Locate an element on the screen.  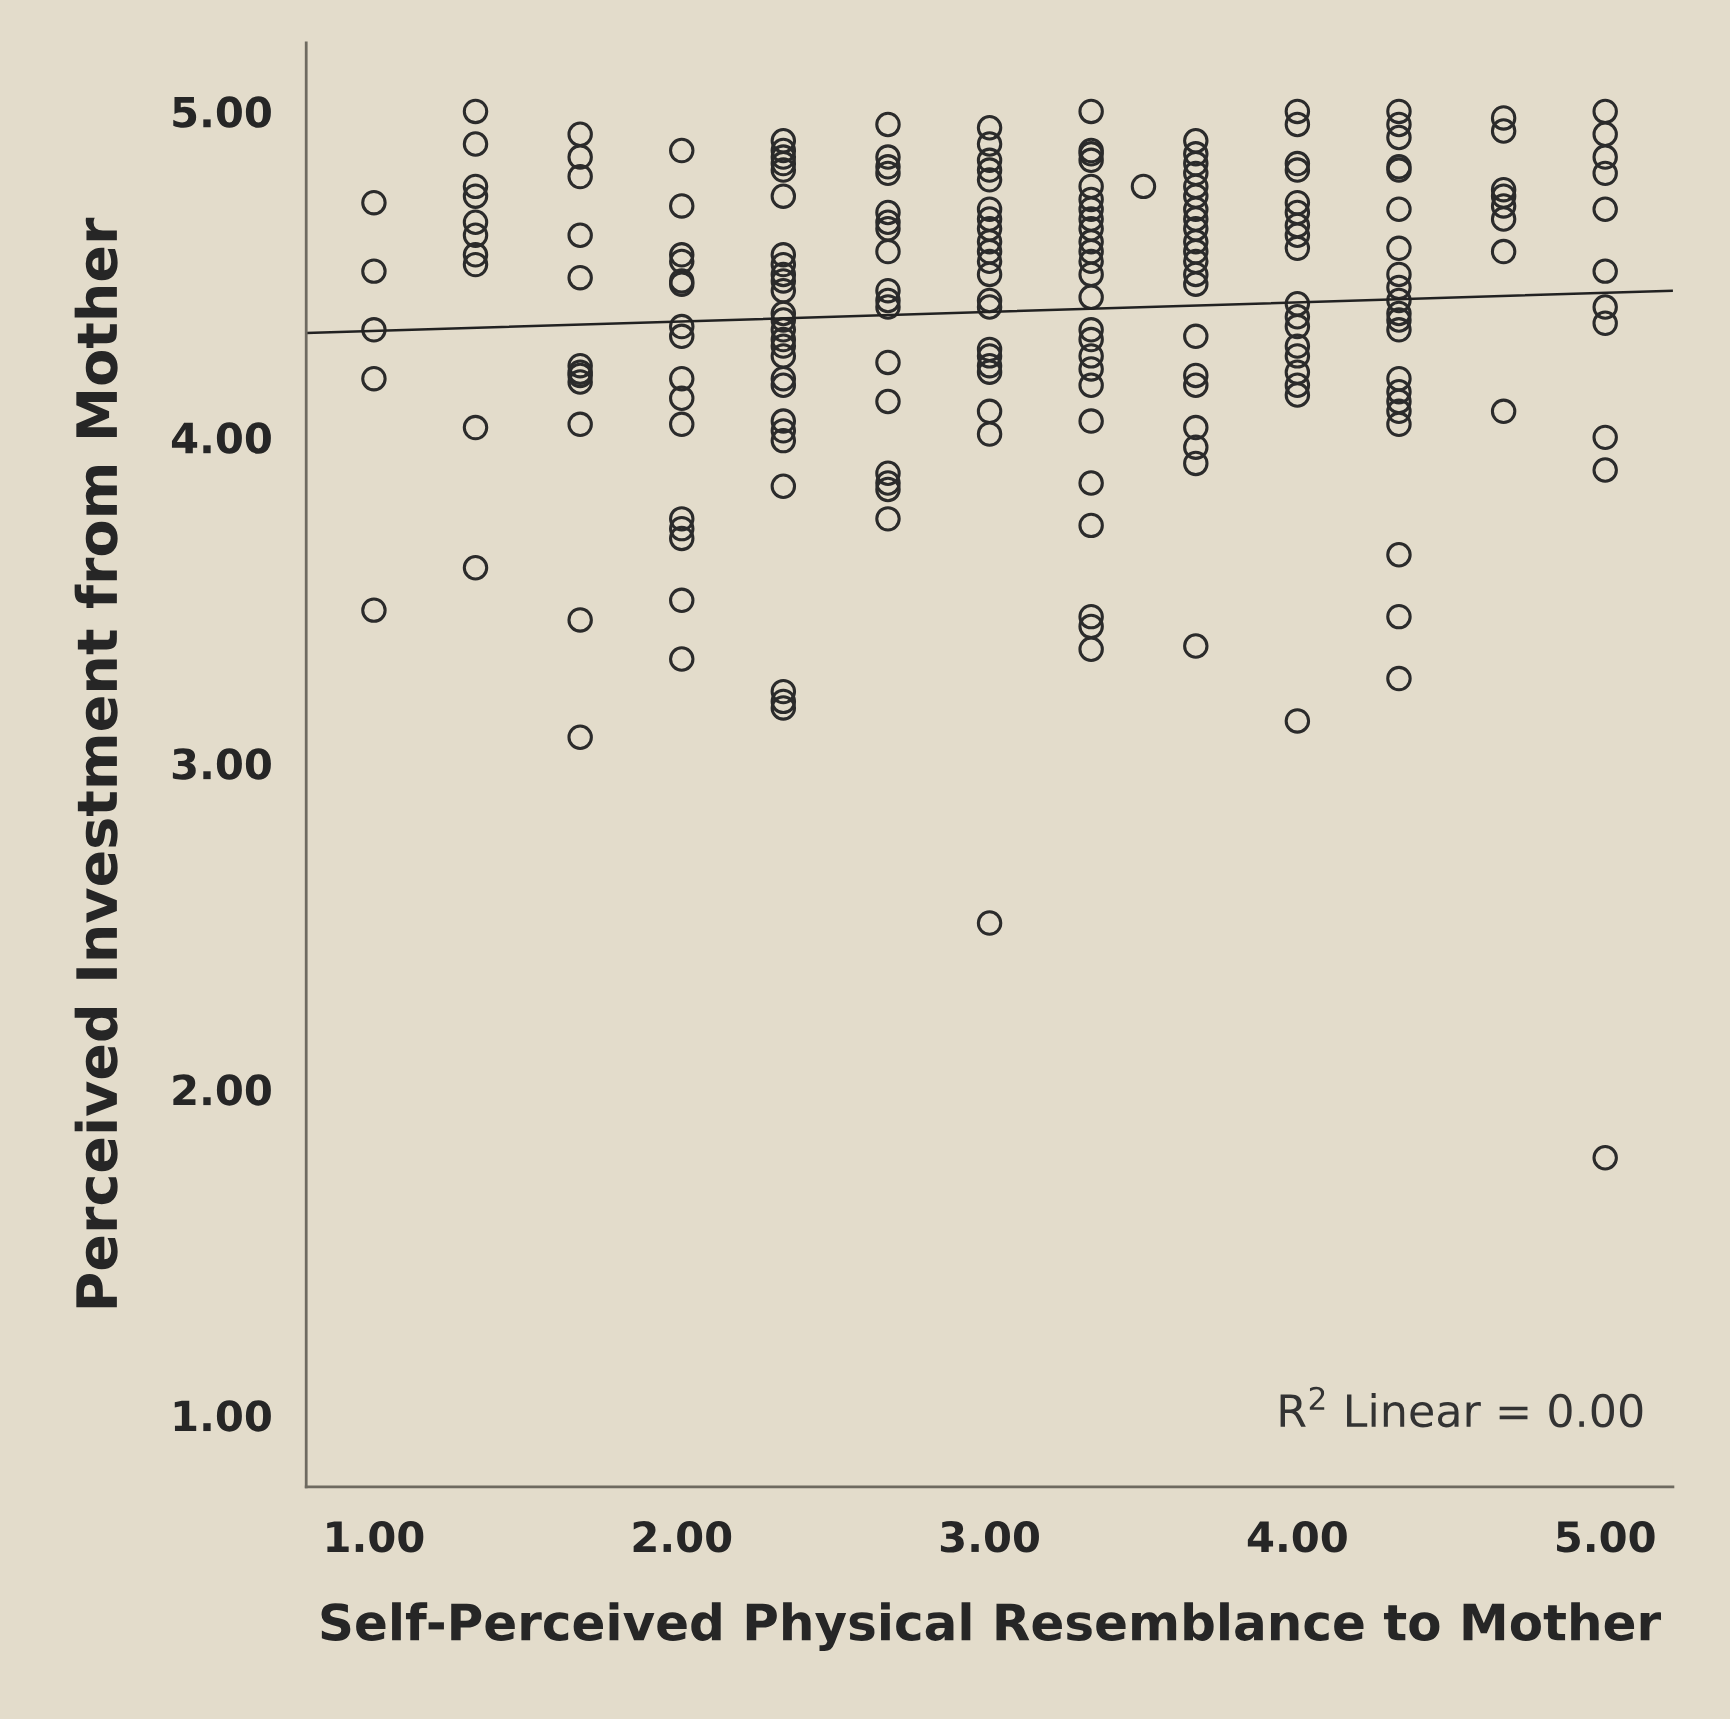
y-tick-label: 4.00 is located at coordinates (221, 438).